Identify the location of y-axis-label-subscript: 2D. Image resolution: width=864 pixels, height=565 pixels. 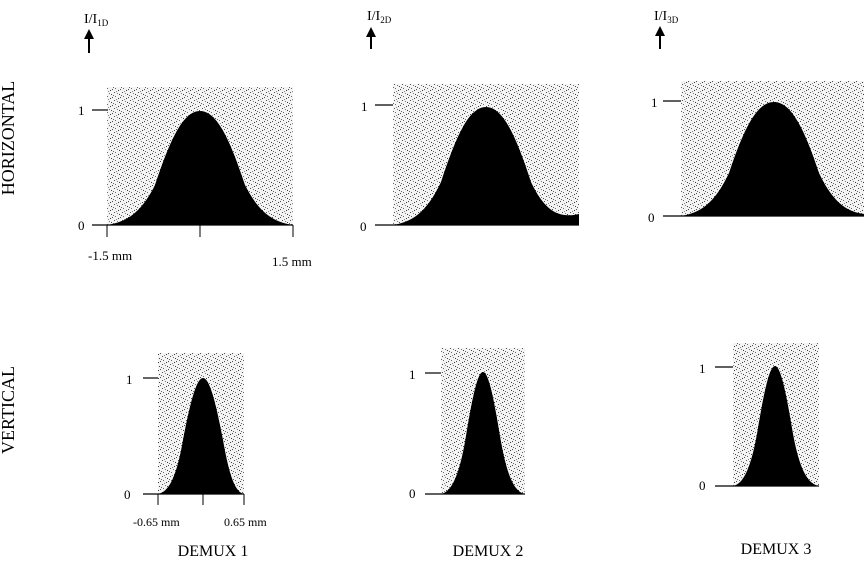
(386, 20).